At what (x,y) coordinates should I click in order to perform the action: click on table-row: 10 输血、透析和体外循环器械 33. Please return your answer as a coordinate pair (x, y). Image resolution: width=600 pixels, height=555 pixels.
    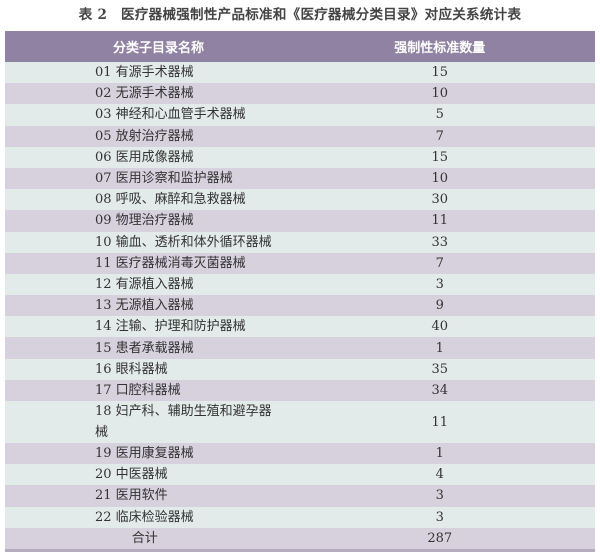
    Looking at the image, I should click on (300, 242).